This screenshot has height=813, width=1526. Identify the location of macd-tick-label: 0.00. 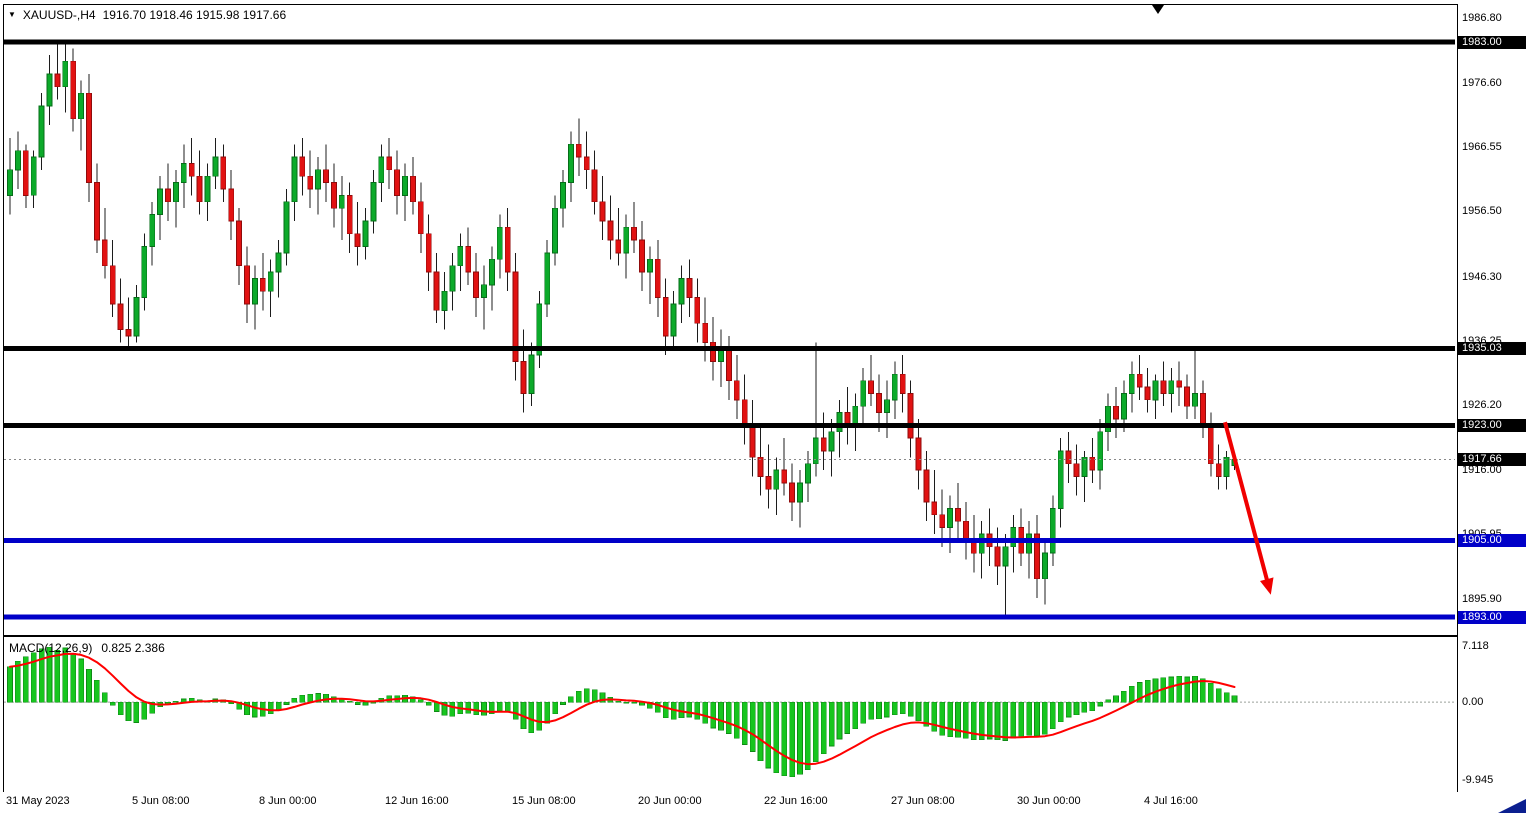
(1473, 702).